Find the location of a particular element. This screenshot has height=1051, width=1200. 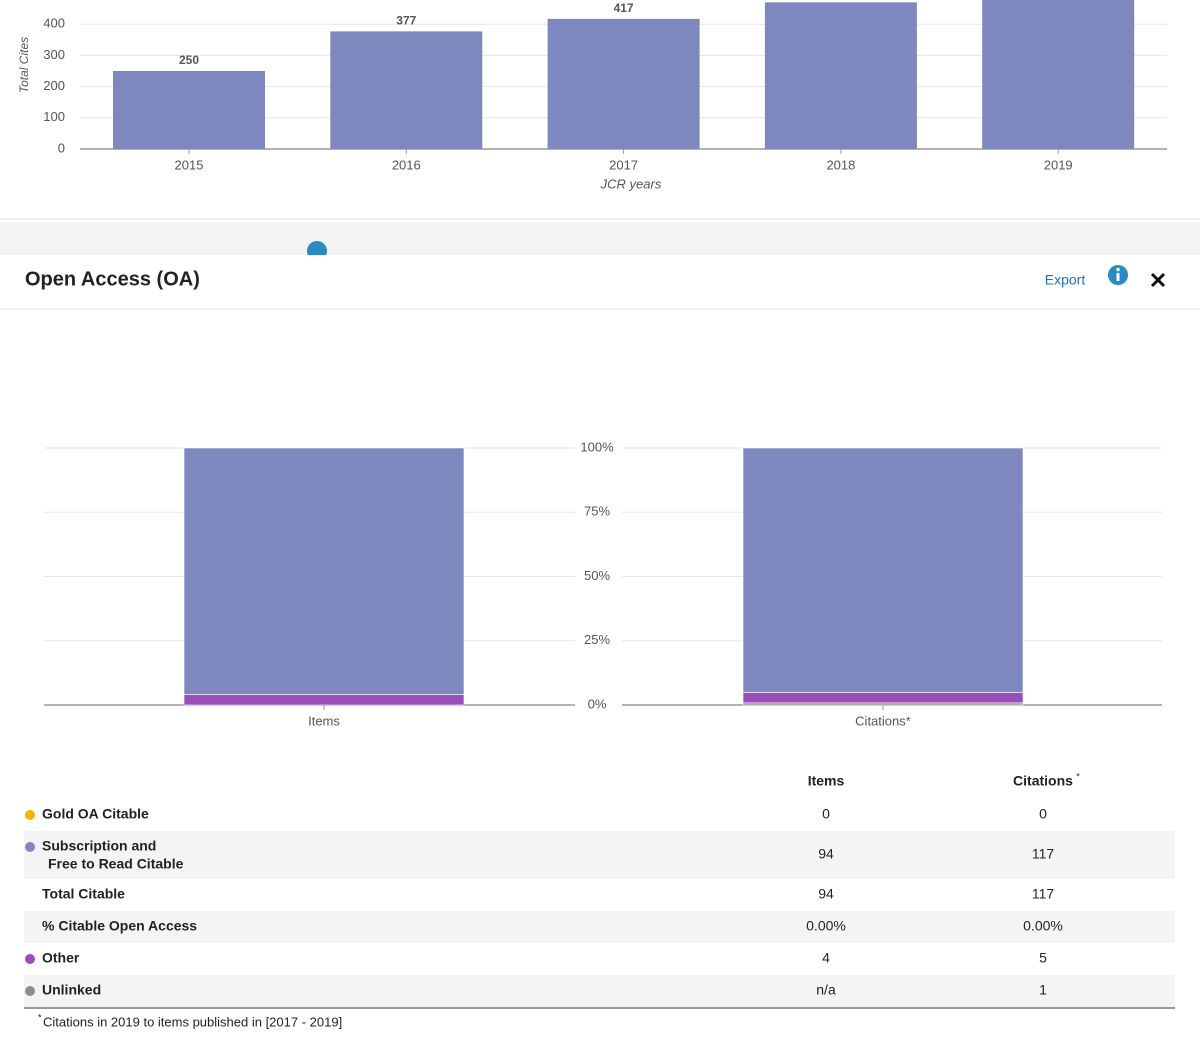

y-tick-label: 400 is located at coordinates (54, 23).